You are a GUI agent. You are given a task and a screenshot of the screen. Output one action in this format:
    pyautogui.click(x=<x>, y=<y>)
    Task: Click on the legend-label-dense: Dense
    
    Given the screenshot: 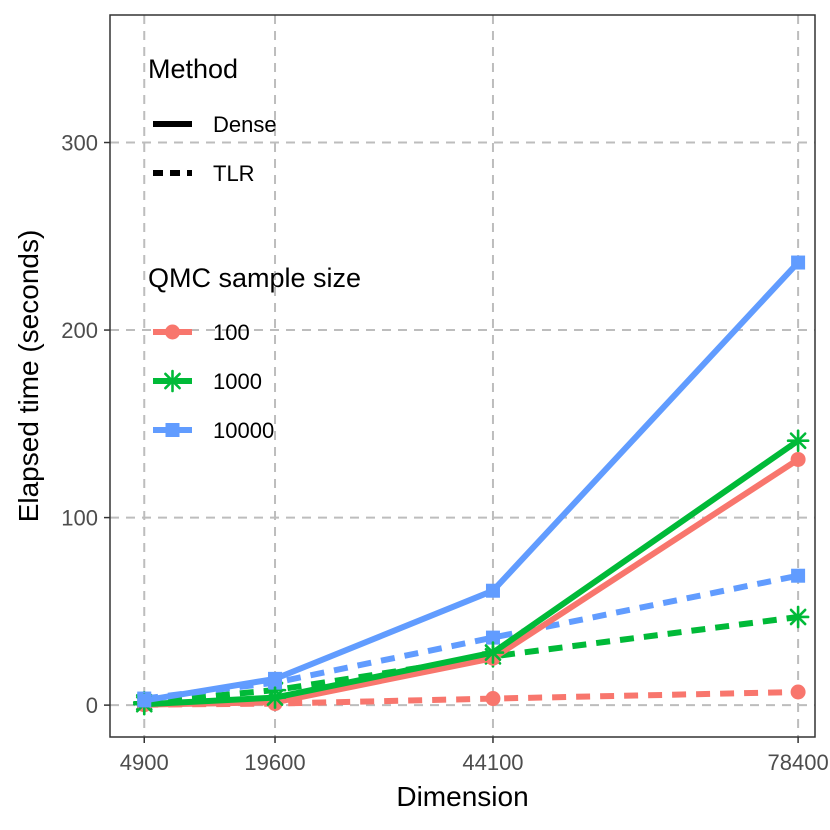 What is the action you would take?
    pyautogui.click(x=245, y=124)
    